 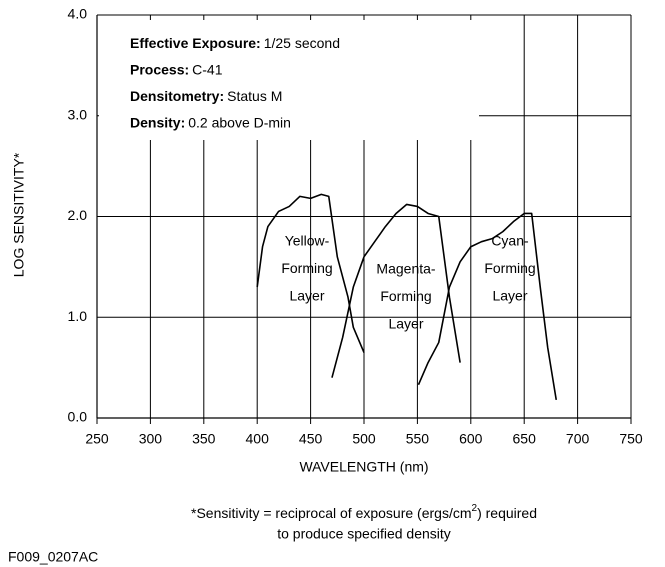 I want to click on x-tick-label: 250, so click(x=97, y=439).